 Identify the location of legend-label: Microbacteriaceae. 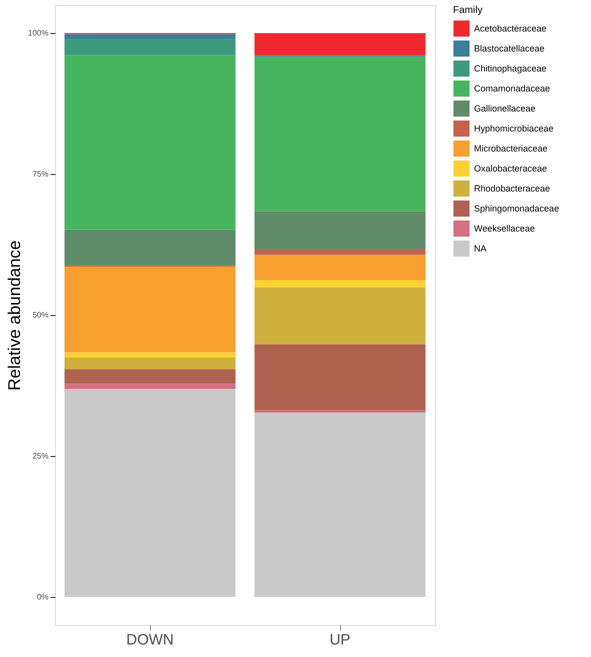
(511, 149).